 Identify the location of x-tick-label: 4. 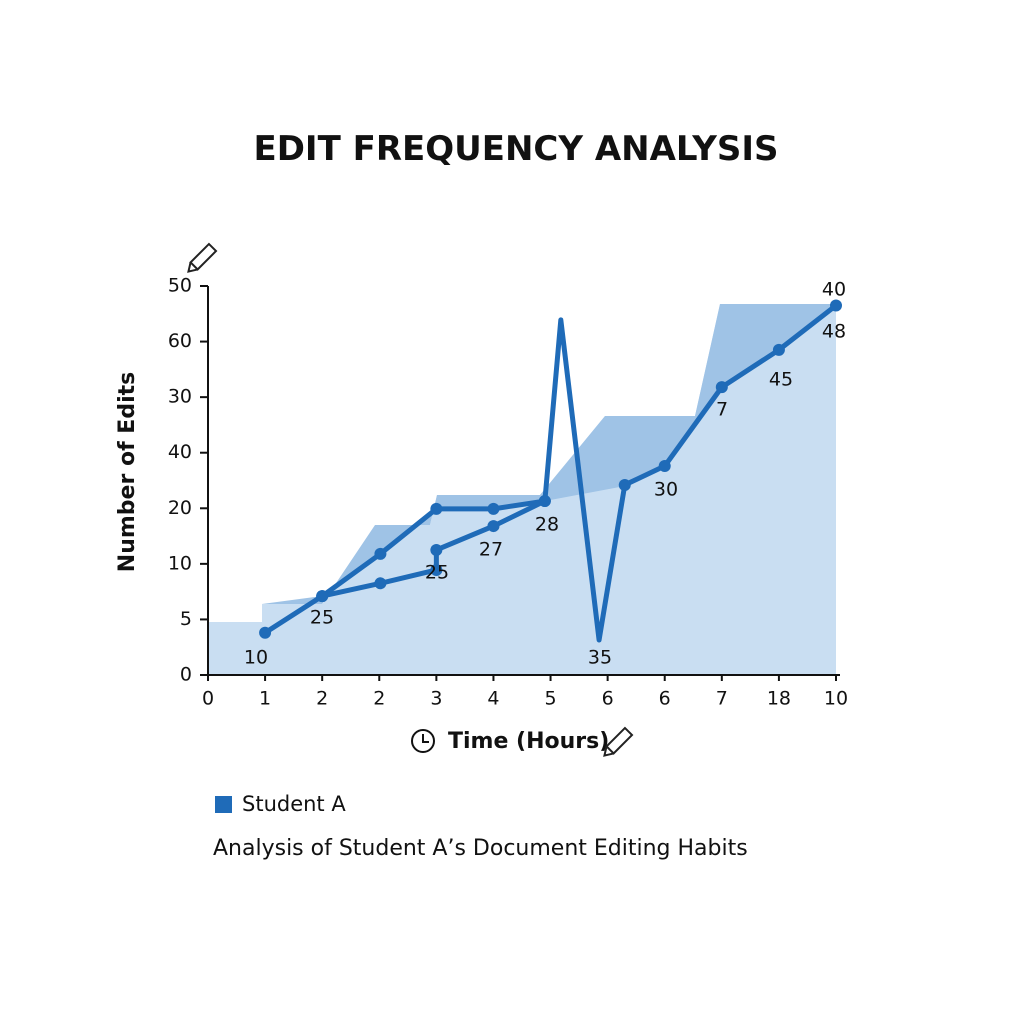
(493, 699).